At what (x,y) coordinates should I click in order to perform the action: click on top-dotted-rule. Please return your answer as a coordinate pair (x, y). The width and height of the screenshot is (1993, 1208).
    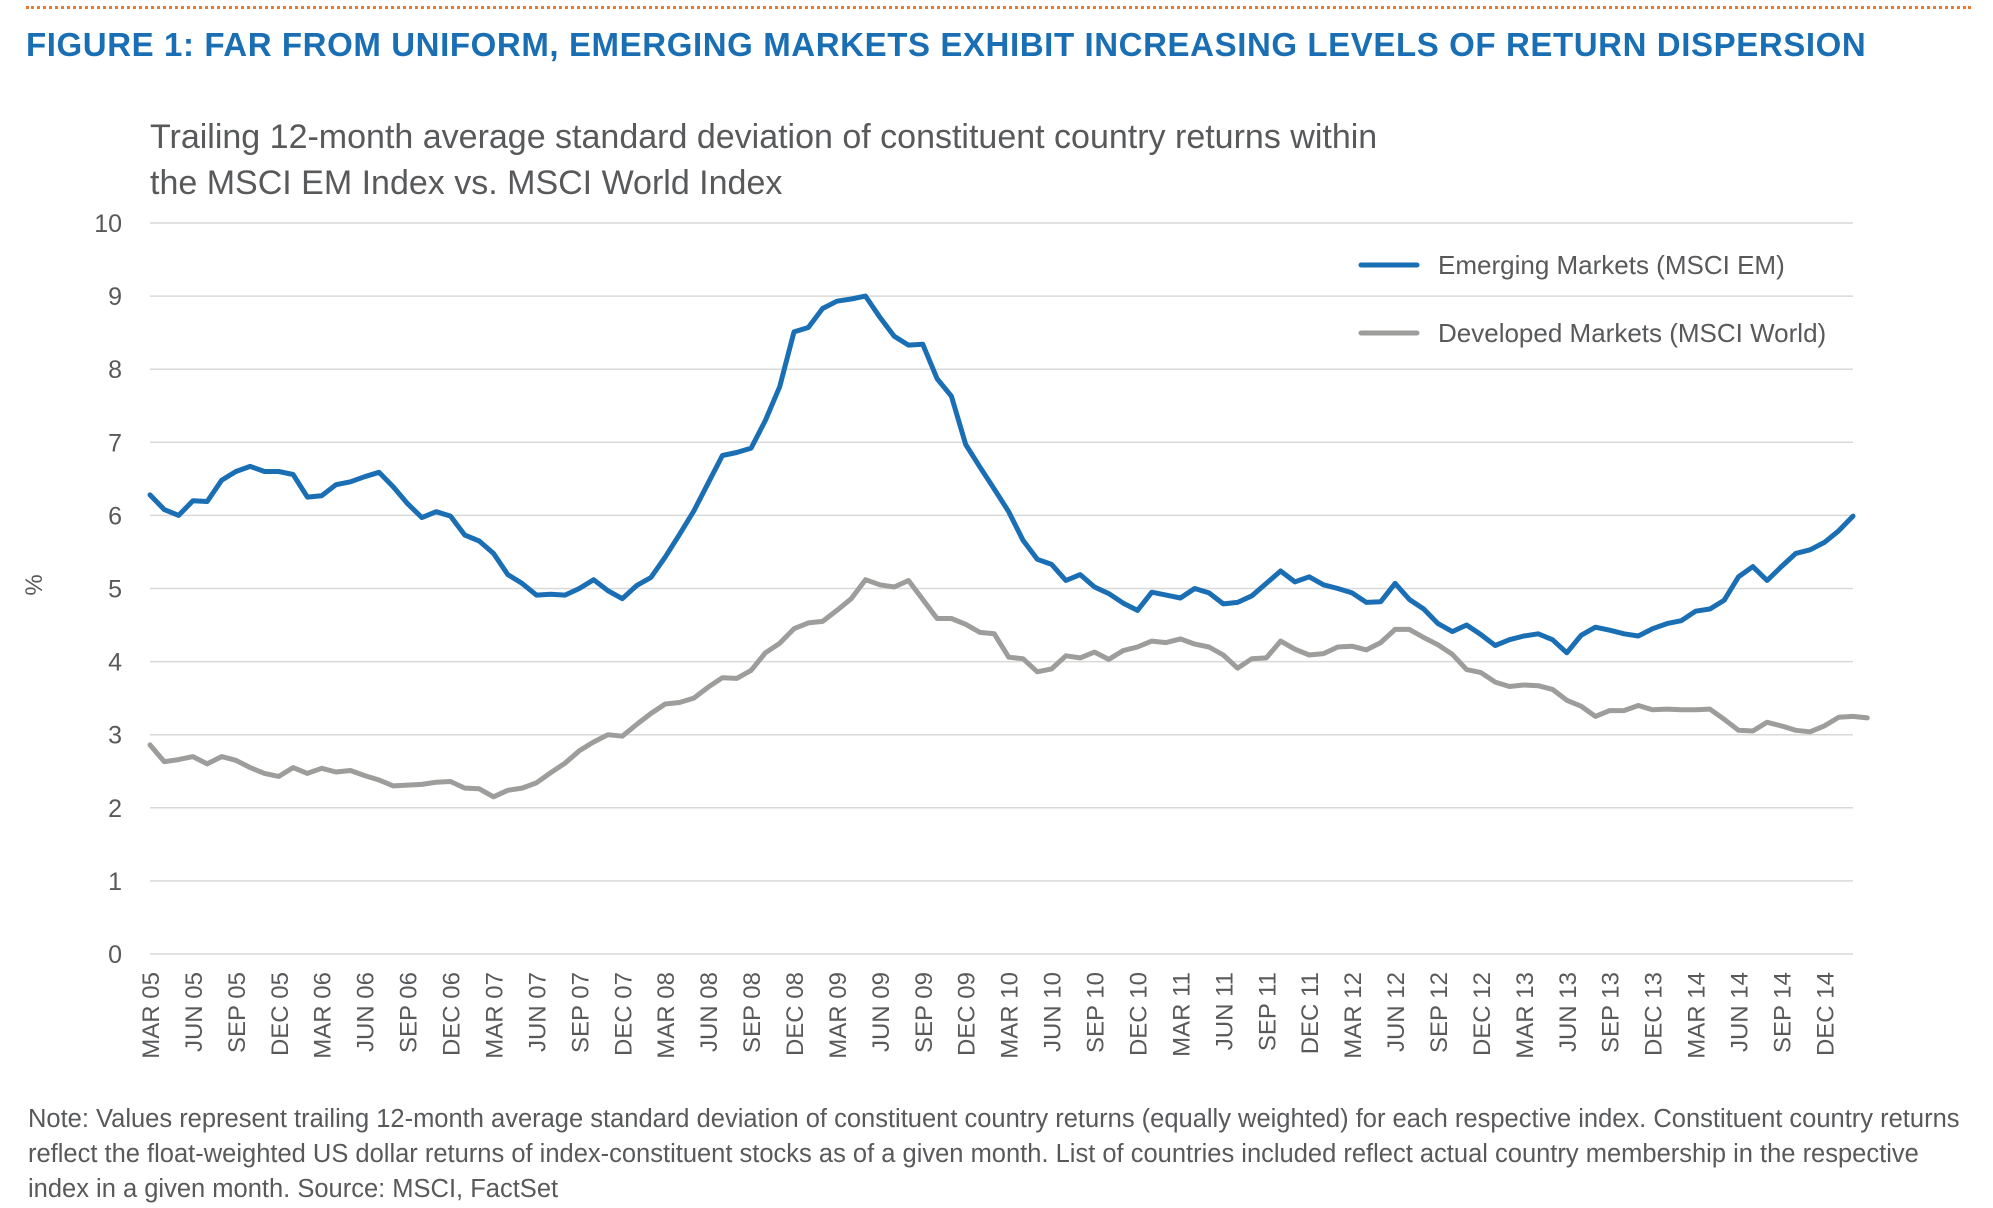
    Looking at the image, I should click on (998, 7).